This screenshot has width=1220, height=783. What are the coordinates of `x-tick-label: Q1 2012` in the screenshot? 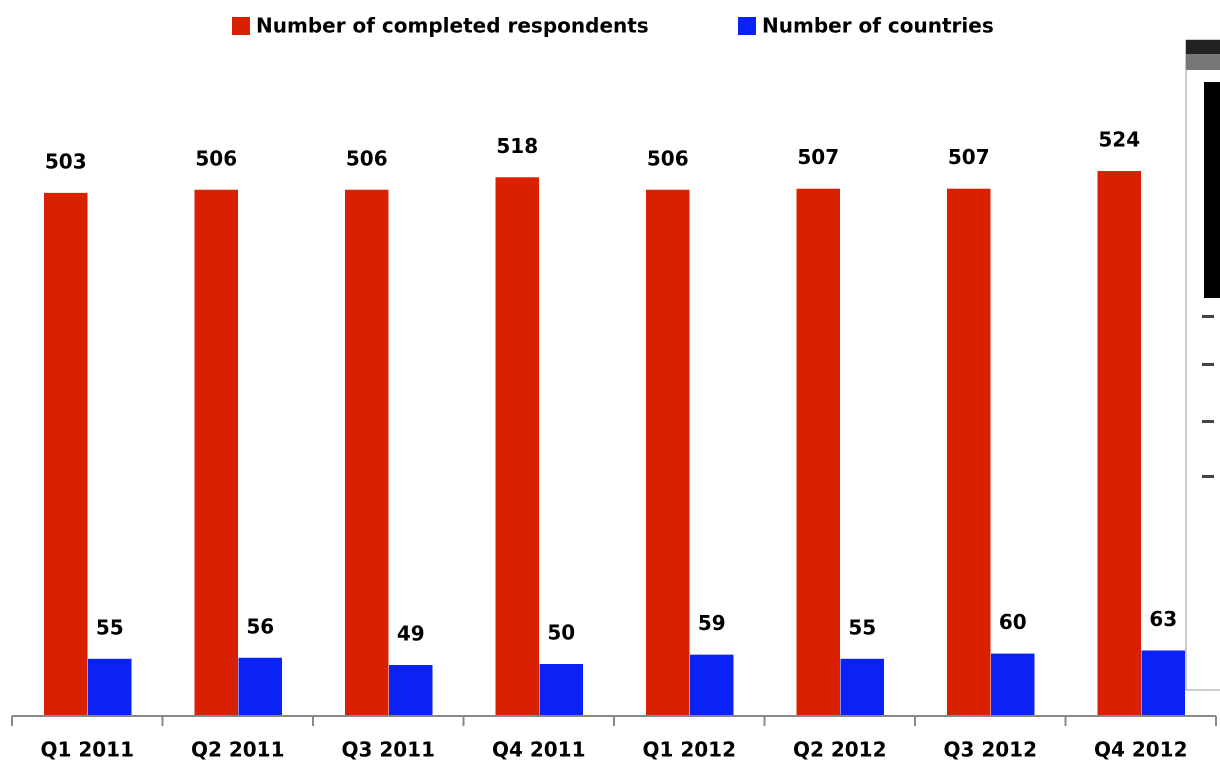 It's located at (689, 750).